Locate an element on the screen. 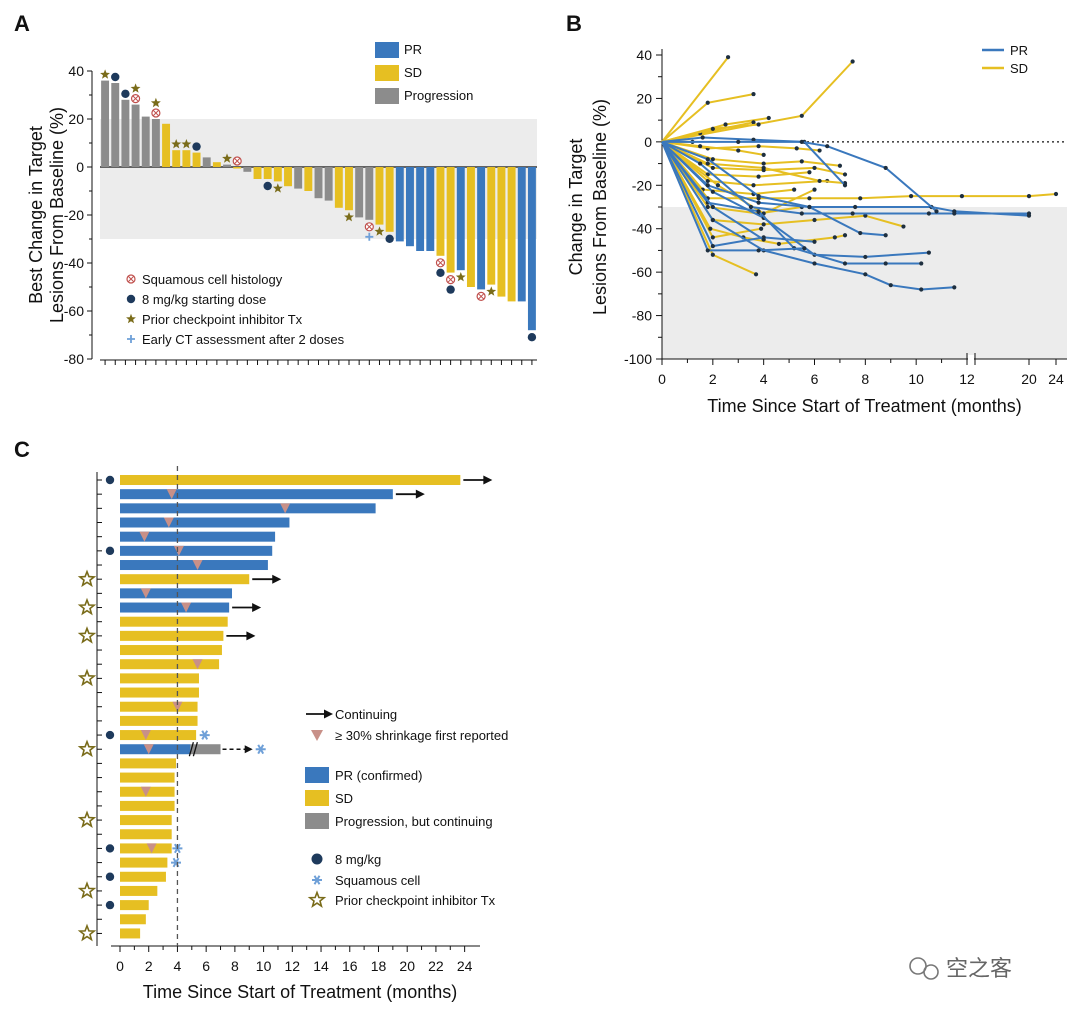 This screenshot has height=1016, width=1080. legend-swatch-sd is located at coordinates (387, 73).